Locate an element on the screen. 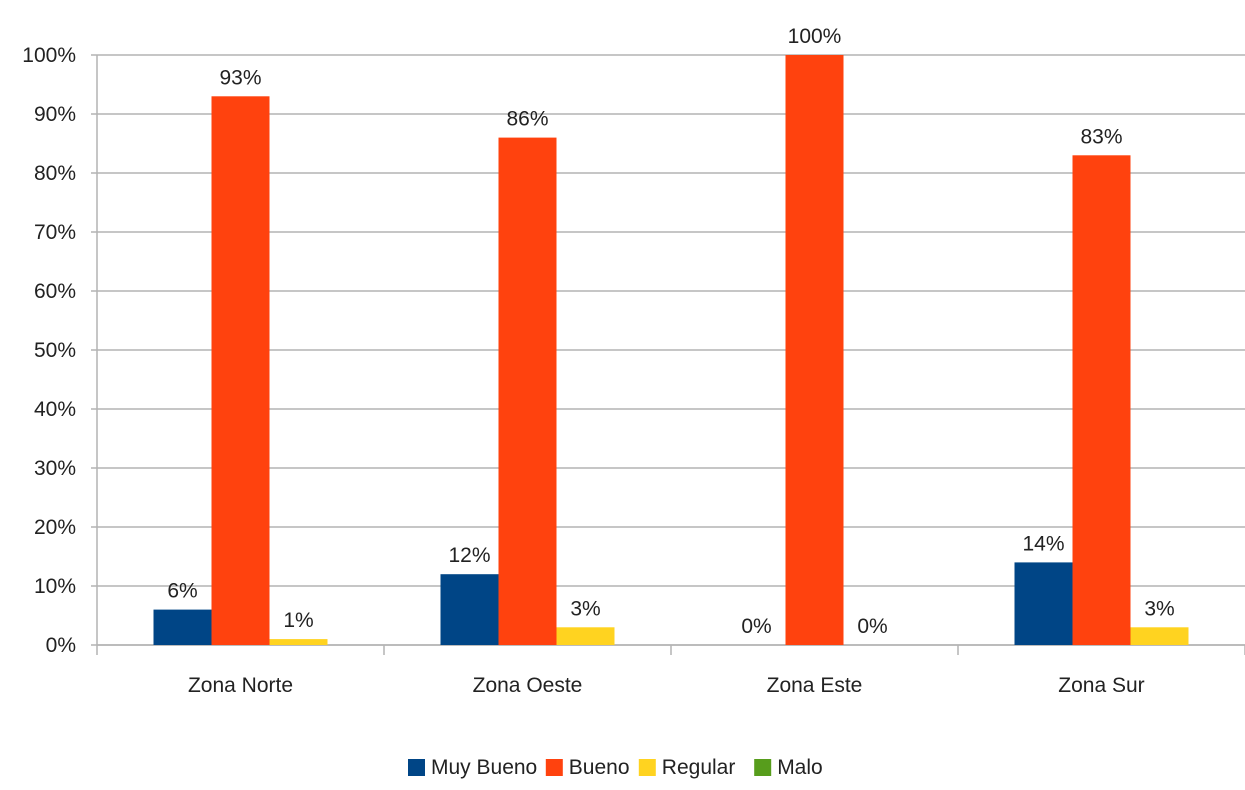 The height and width of the screenshot is (790, 1245). data-label: 86% is located at coordinates (527, 119).